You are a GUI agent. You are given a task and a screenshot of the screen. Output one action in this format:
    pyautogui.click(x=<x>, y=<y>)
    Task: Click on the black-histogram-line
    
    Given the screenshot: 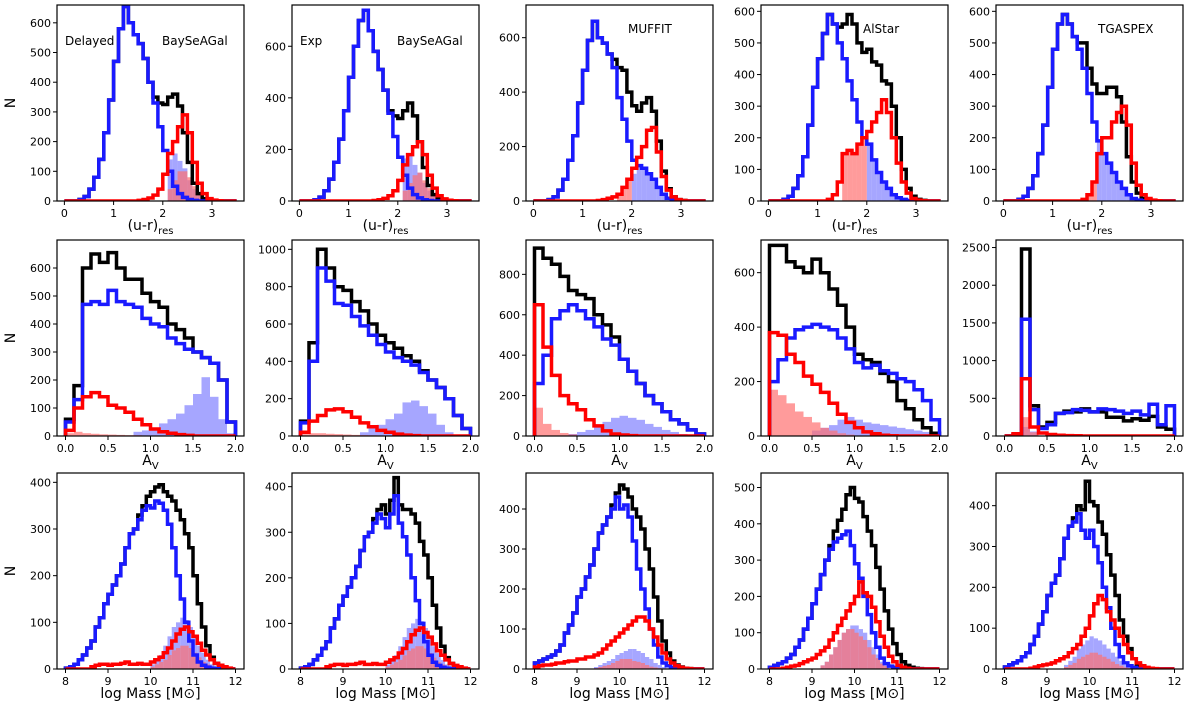 What is the action you would take?
    pyautogui.click(x=619, y=110)
    